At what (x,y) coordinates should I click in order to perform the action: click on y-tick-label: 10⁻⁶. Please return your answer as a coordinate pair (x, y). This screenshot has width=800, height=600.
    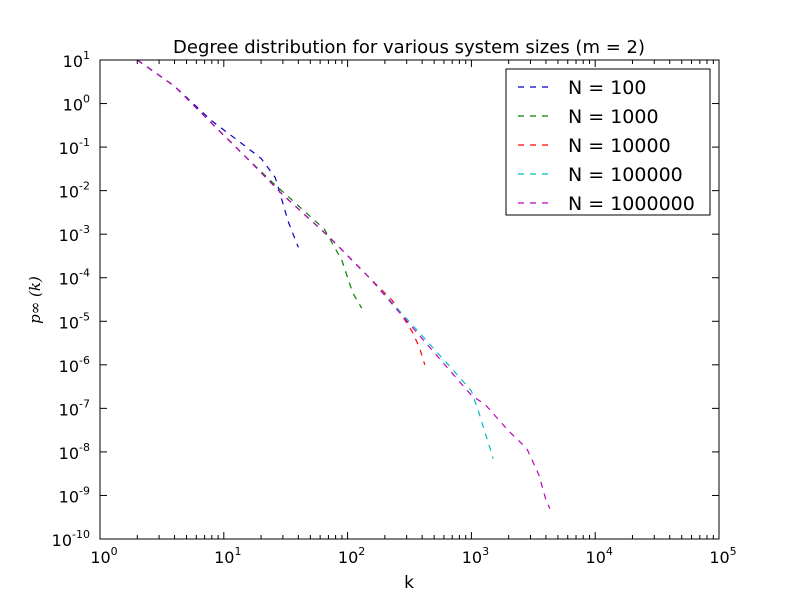
    Looking at the image, I should click on (74, 365).